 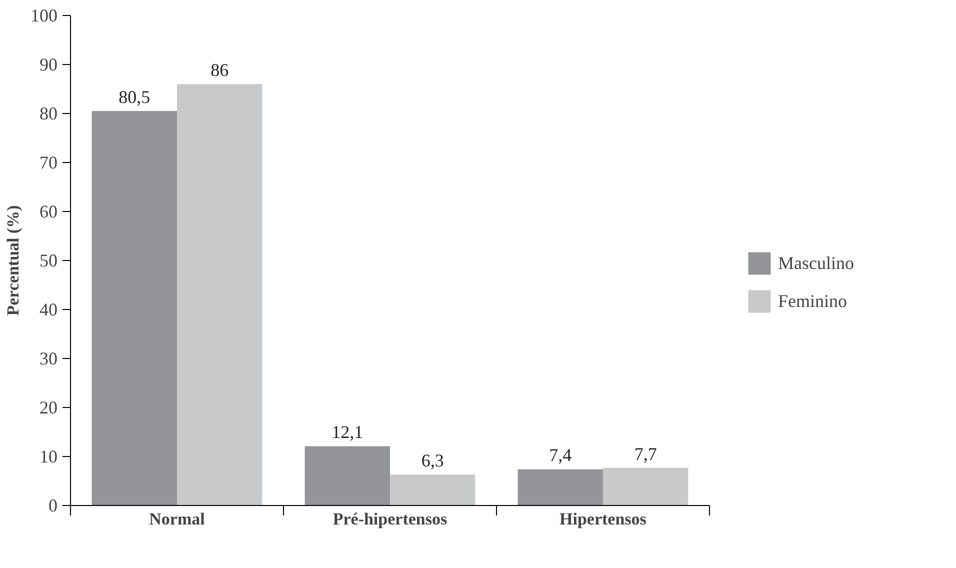 What do you see at coordinates (432, 460) in the screenshot?
I see `data-label: 6,3` at bounding box center [432, 460].